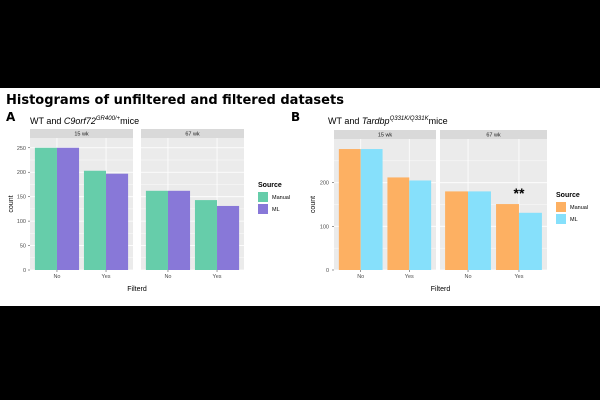  I want to click on y-tick-label: 50, so click(23, 247).